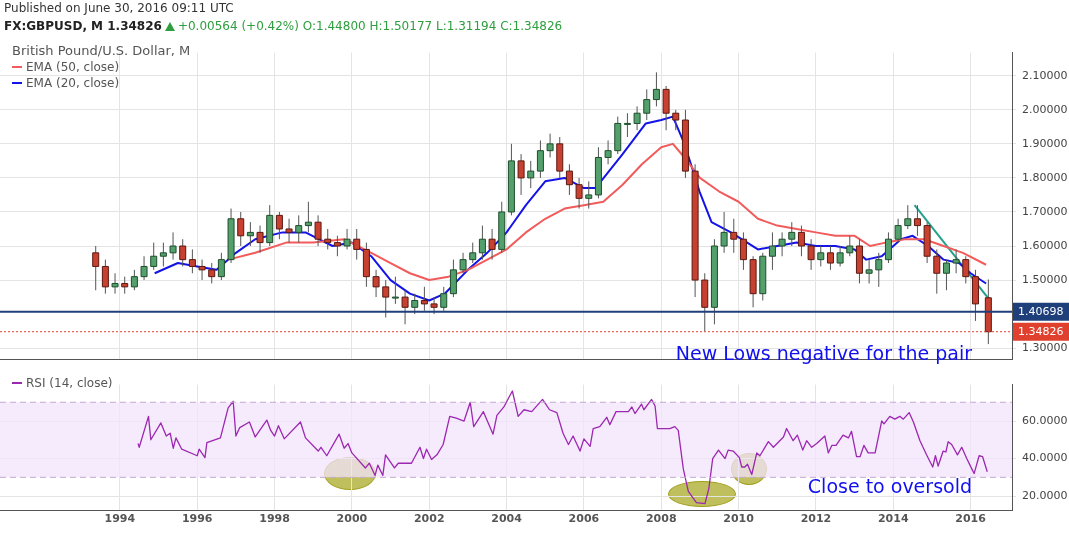  I want to click on x-tick-label: 2008, so click(661, 519).